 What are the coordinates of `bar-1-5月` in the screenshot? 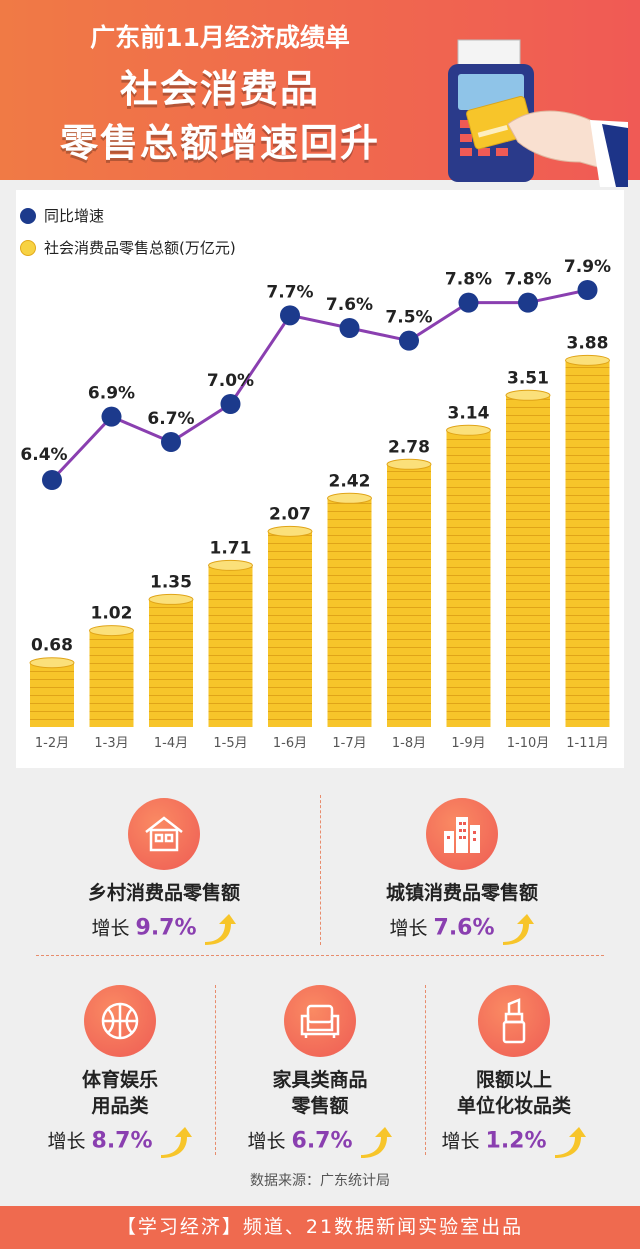 It's located at (230, 643).